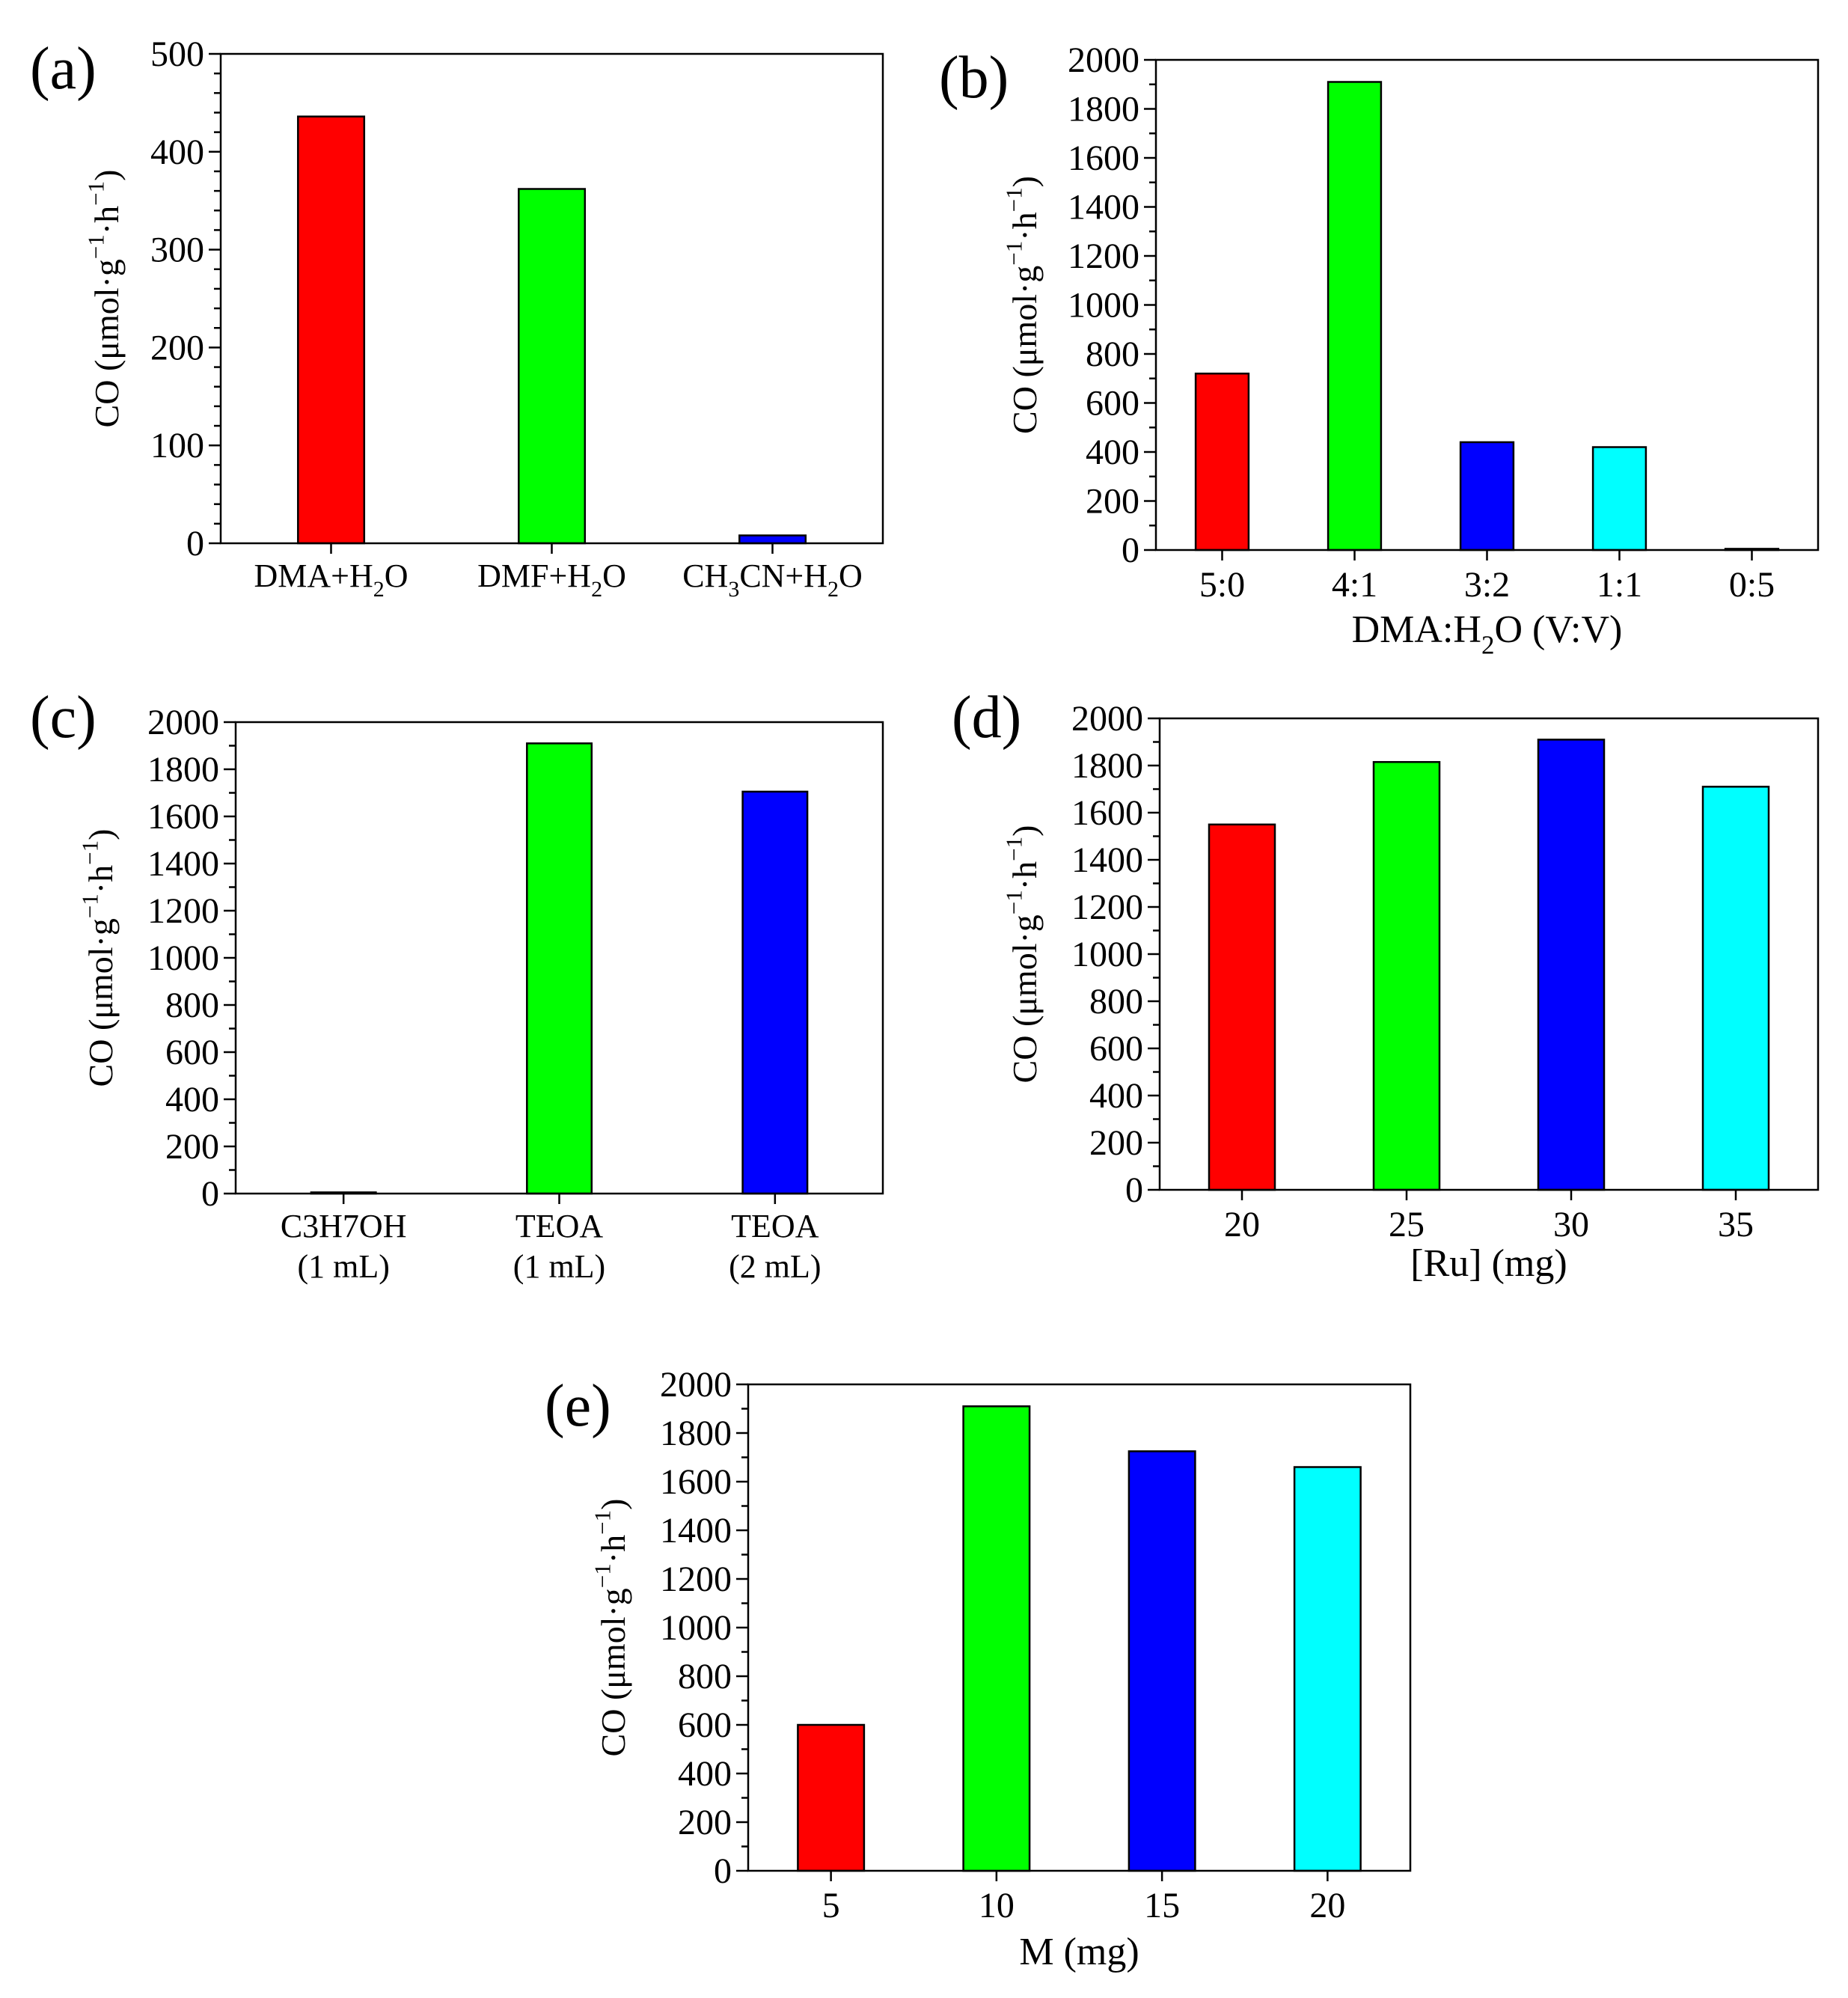  Describe the element at coordinates (974, 78) in the screenshot. I see `panel-label: (b)` at that location.